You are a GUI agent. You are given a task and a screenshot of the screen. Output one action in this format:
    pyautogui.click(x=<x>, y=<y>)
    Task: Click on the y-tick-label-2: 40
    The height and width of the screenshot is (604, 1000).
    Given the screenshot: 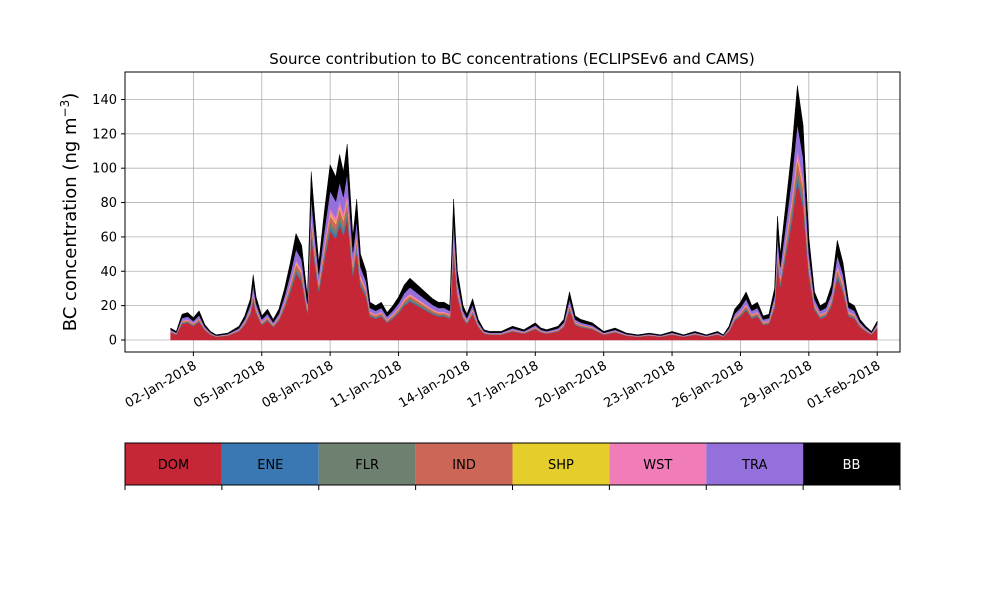 What is the action you would take?
    pyautogui.click(x=108, y=272)
    